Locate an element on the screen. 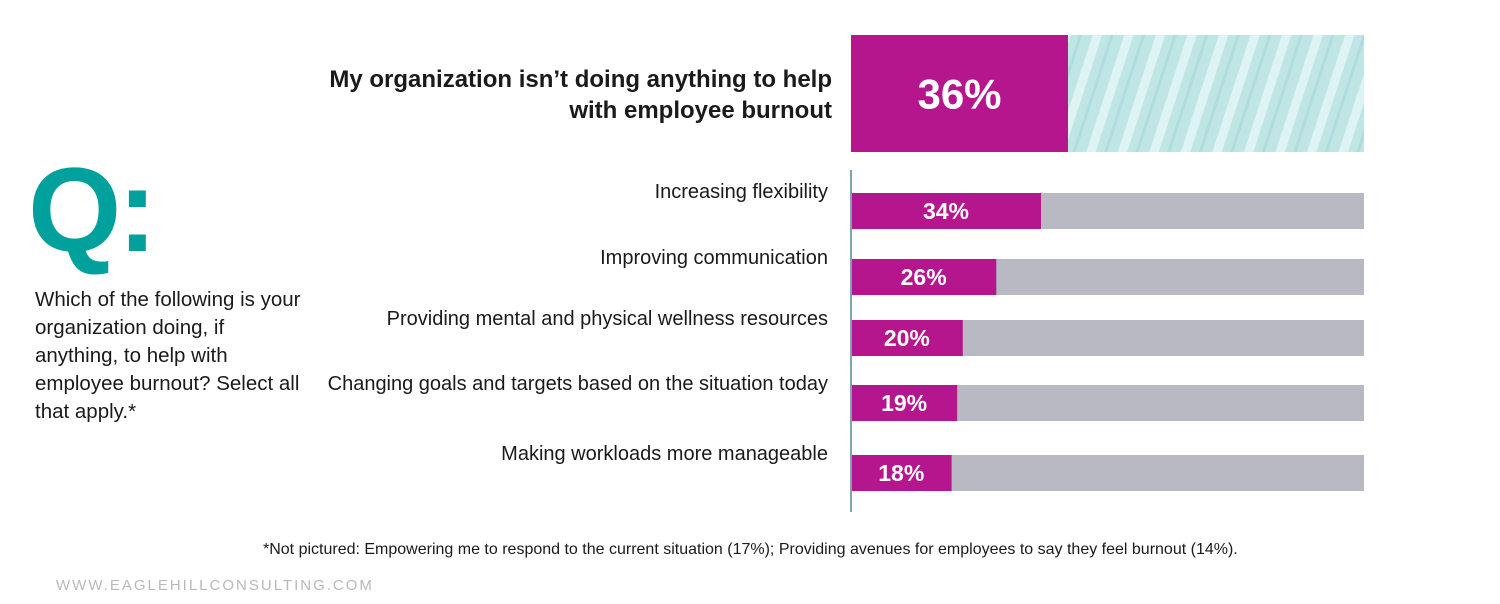 The height and width of the screenshot is (604, 1500). category-label: Improving communication is located at coordinates (714, 258).